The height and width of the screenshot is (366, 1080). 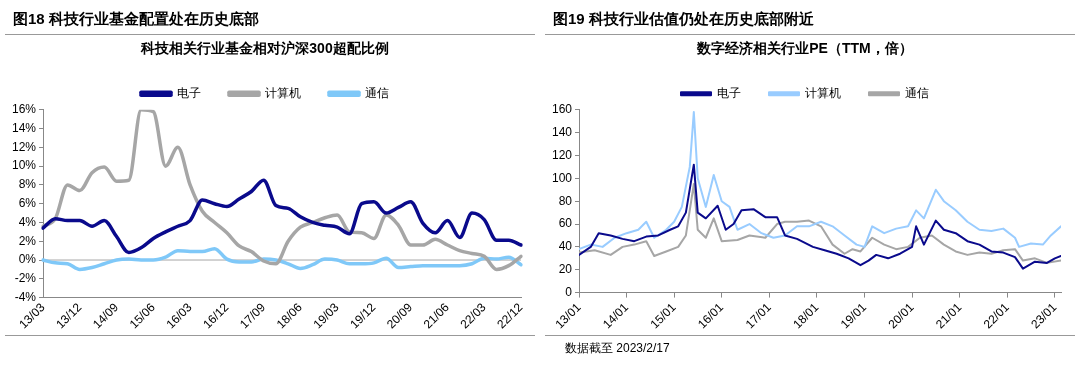 I want to click on chart-subtitle: 科技相关行业基金相对沪深300超配比例, so click(x=264, y=48).